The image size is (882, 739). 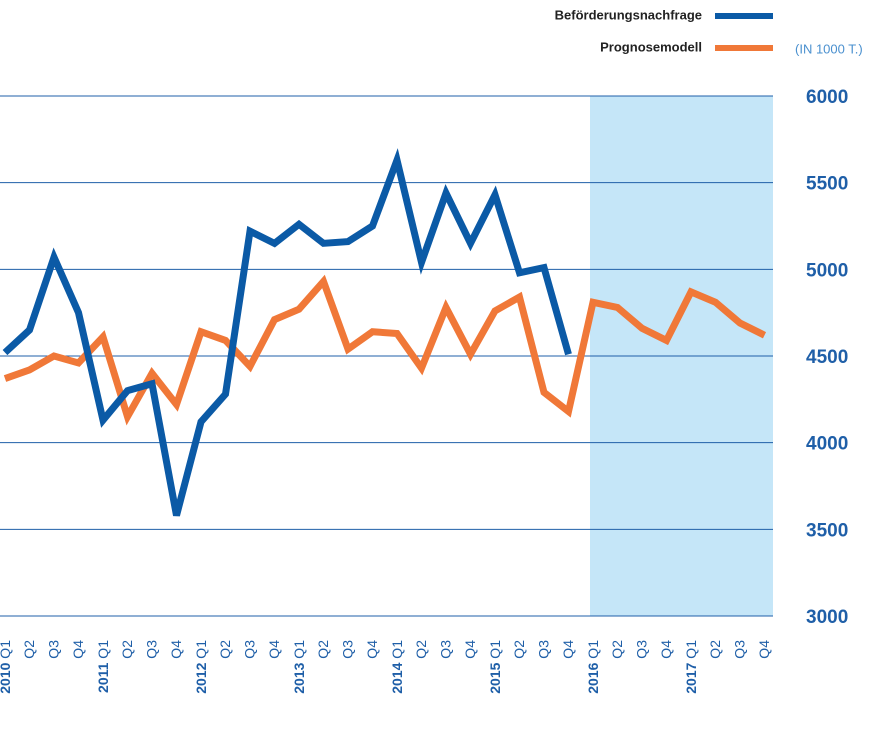 What do you see at coordinates (827, 617) in the screenshot?
I see `y-tick-label: 3000` at bounding box center [827, 617].